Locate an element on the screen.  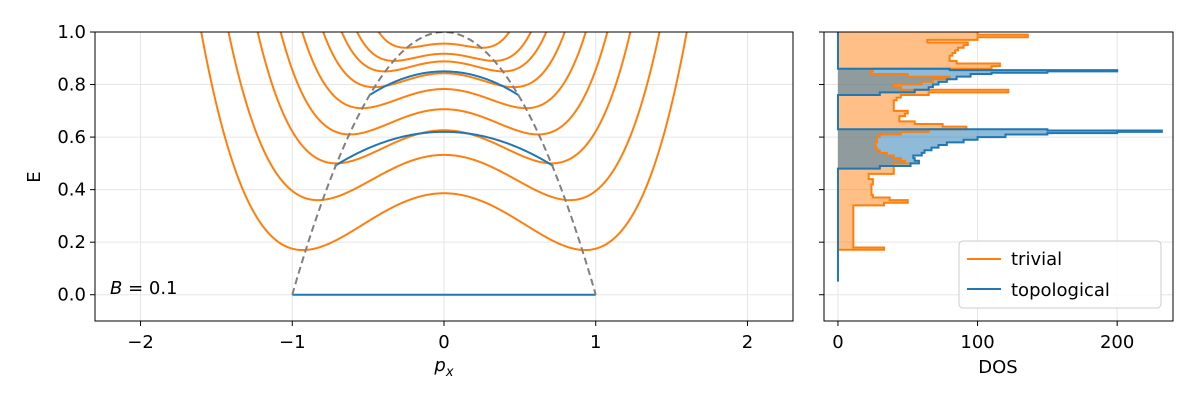
y-tick-label: 0.2 is located at coordinates (71, 242).